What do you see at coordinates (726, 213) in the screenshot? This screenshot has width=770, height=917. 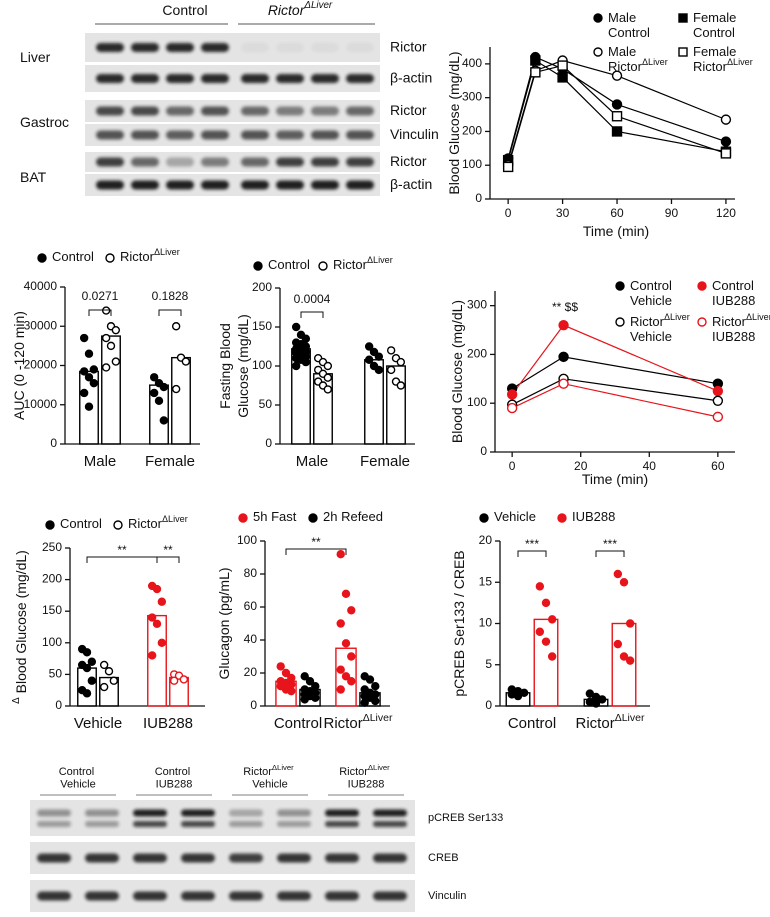 I see `x-tick-label: 120` at bounding box center [726, 213].